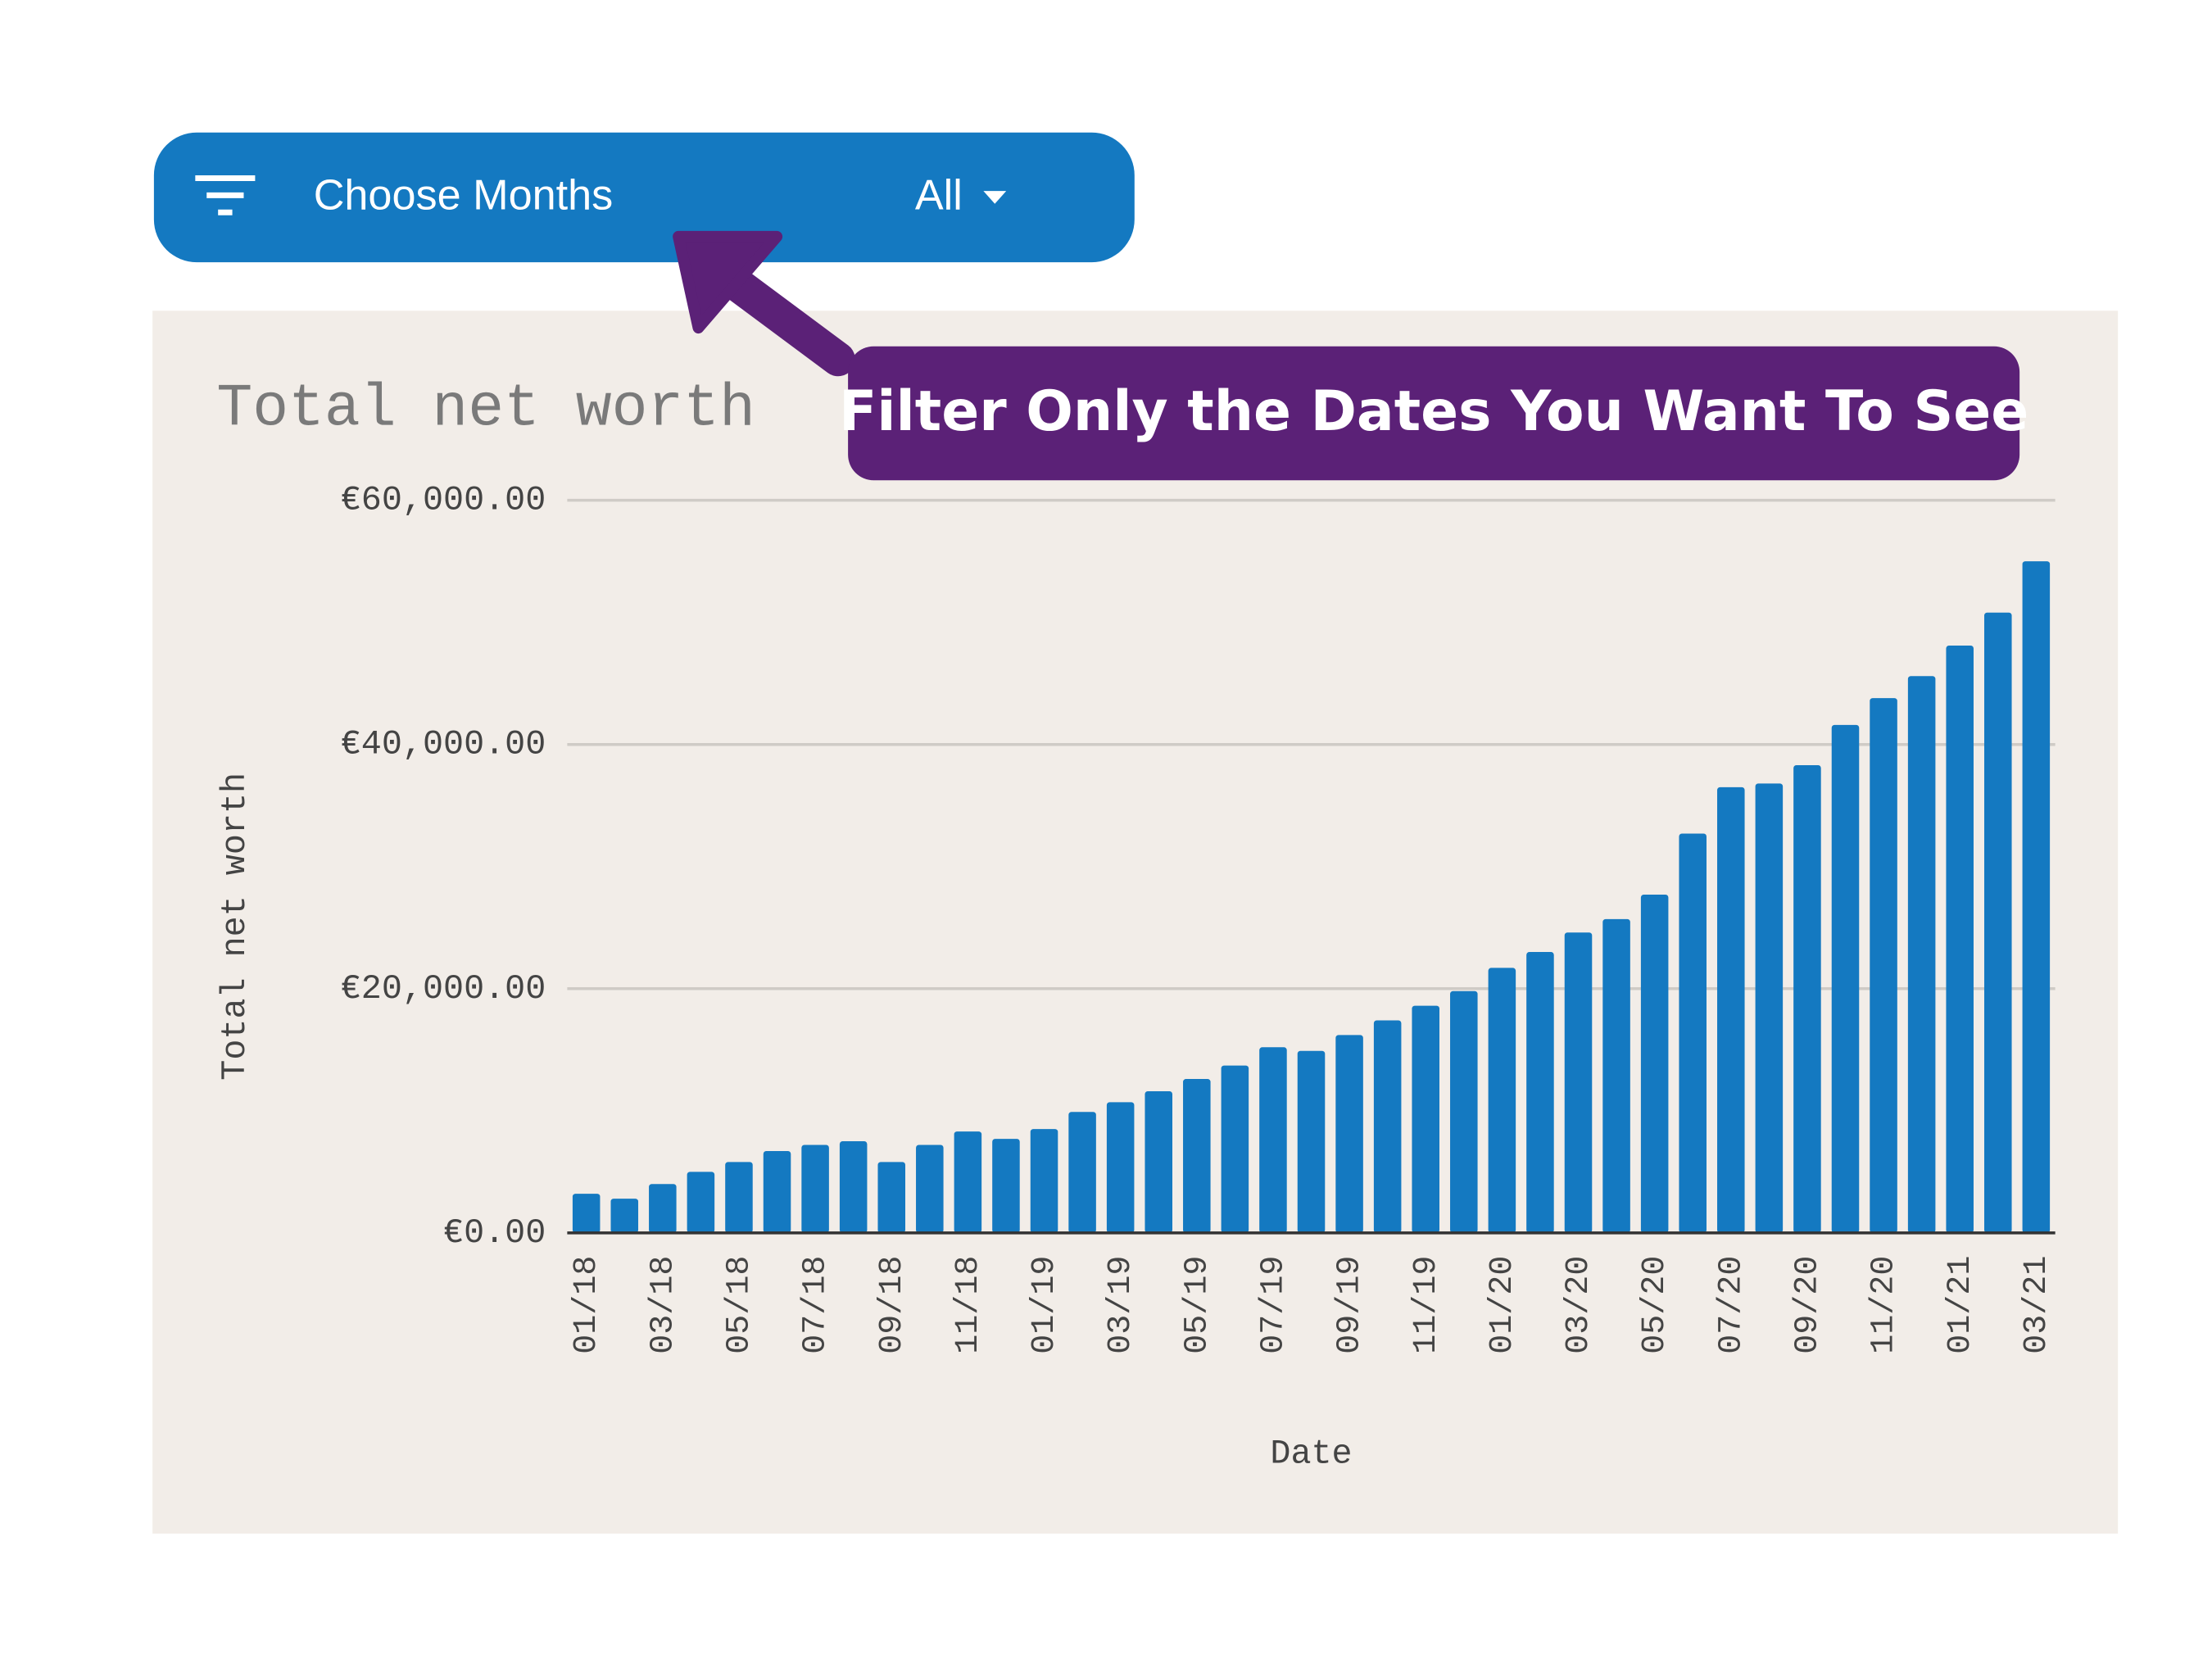  What do you see at coordinates (1655, 1305) in the screenshot?
I see `x-tick-label: 05/20` at bounding box center [1655, 1305].